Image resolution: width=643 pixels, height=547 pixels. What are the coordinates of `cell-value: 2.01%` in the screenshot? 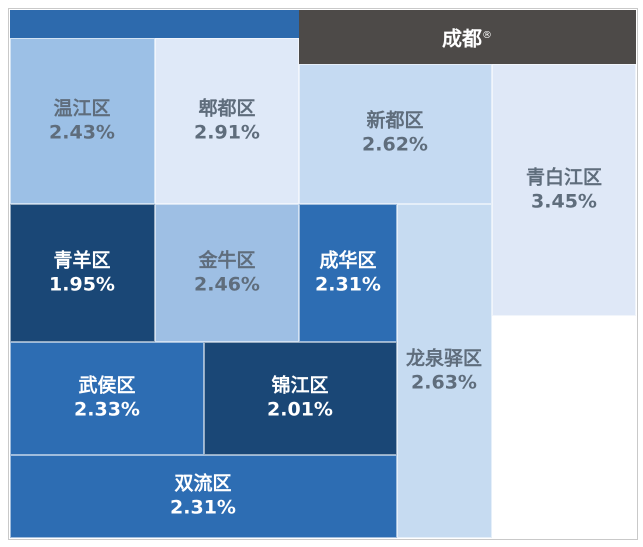 It's located at (300, 409).